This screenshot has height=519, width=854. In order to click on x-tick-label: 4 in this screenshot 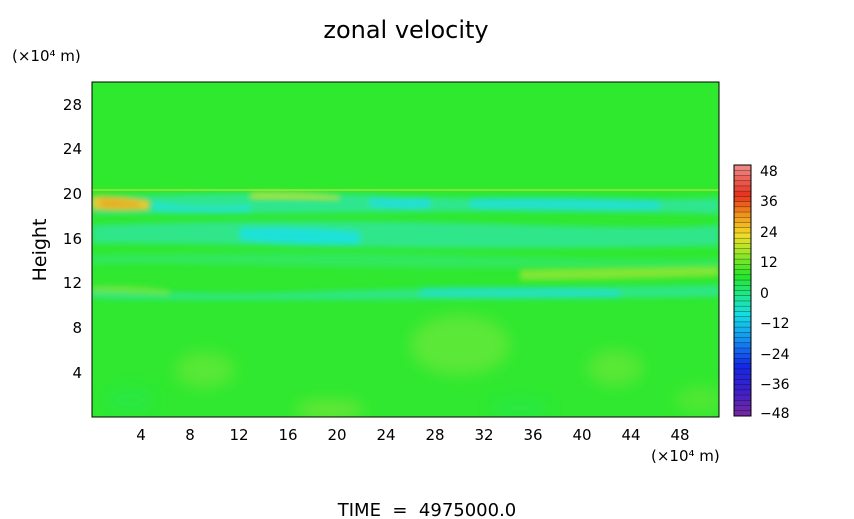, I will do `click(141, 435)`.